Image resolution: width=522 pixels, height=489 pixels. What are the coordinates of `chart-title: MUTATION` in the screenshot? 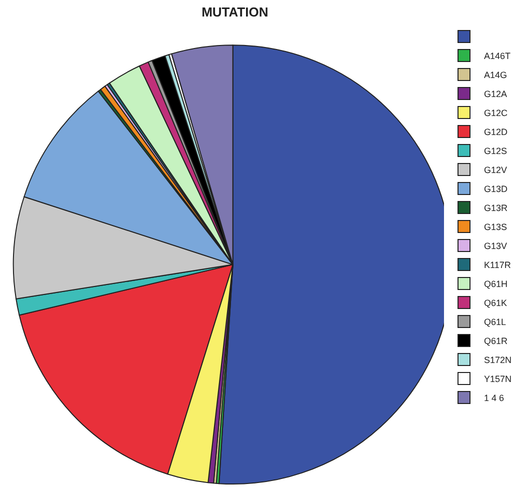 It's located at (235, 12).